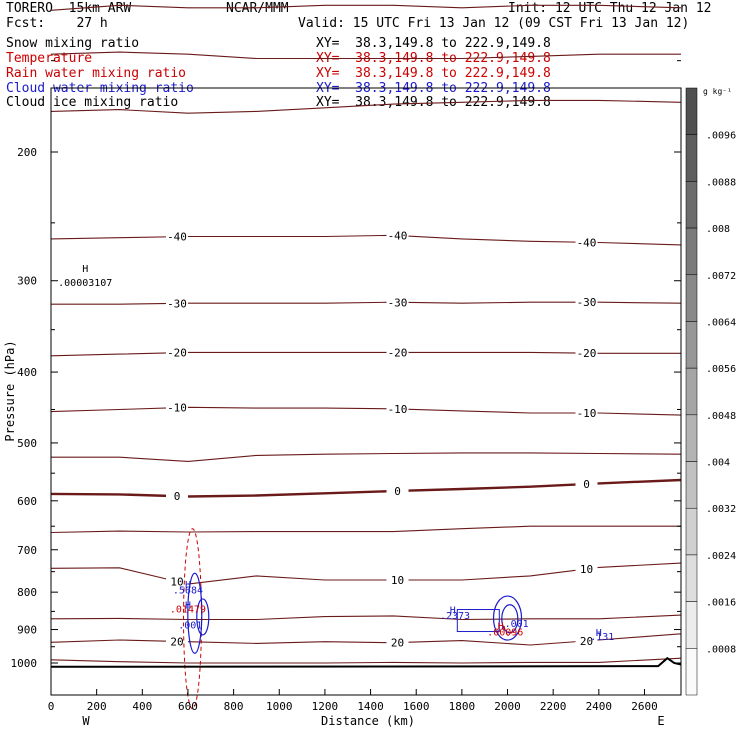 This screenshot has width=740, height=740. I want to click on y-tick-label: 400, so click(27, 372).